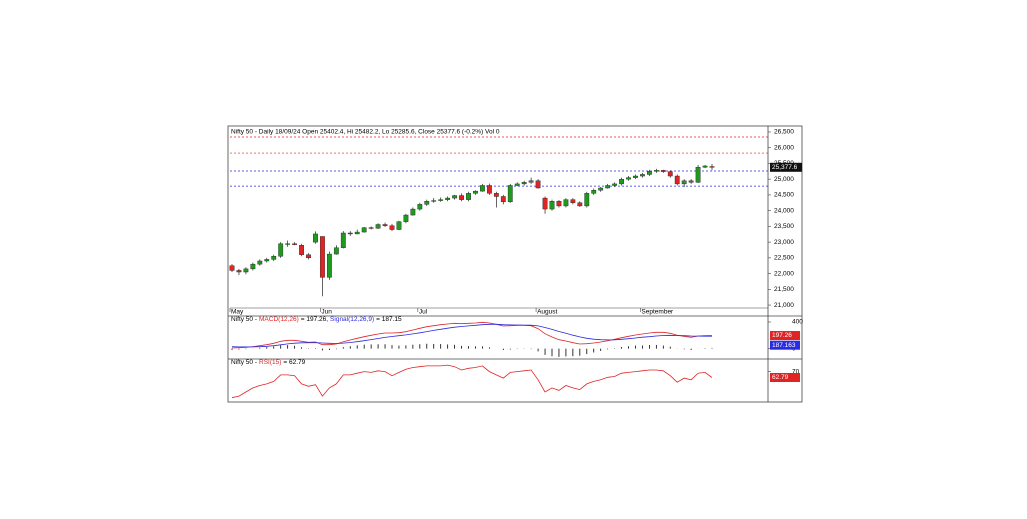 Image resolution: width=1027 pixels, height=519 pixels. Describe the element at coordinates (784, 273) in the screenshot. I see `y-tick-label: 22,000` at that location.